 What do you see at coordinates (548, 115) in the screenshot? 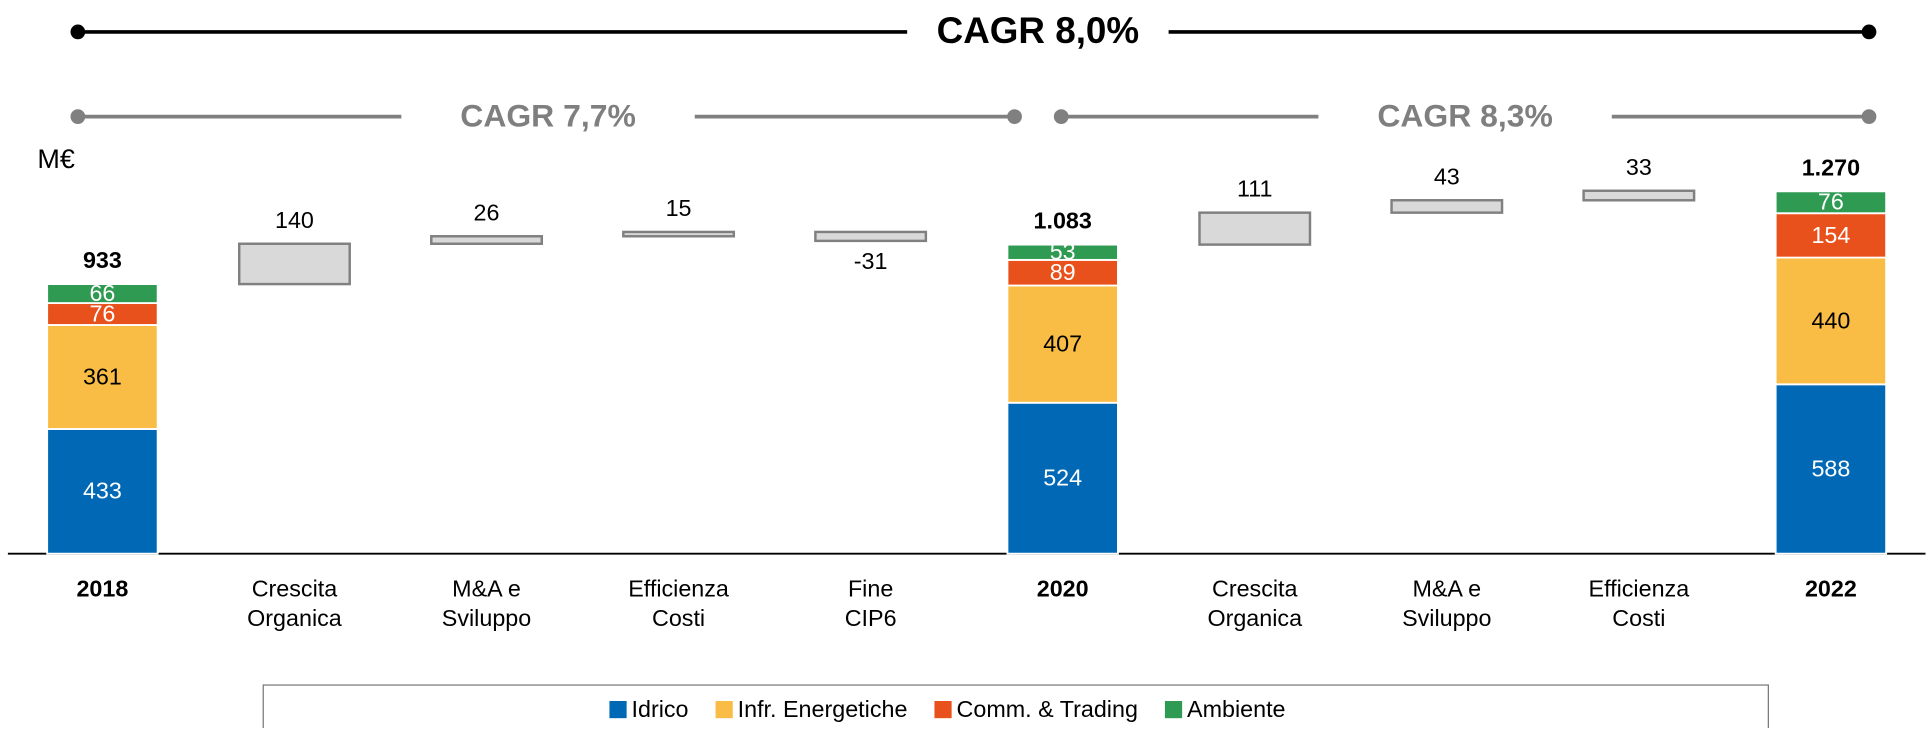
I see `cagr-label: CAGR 7,7%` at bounding box center [548, 115].